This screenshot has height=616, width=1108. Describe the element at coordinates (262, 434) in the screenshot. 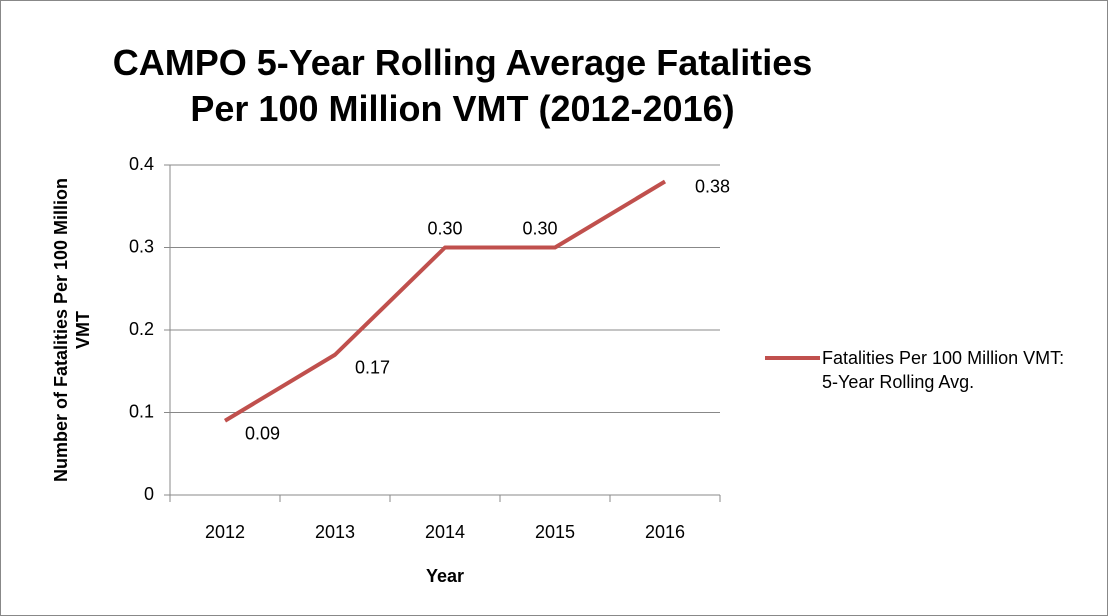

I see `data-label: 0.09` at that location.